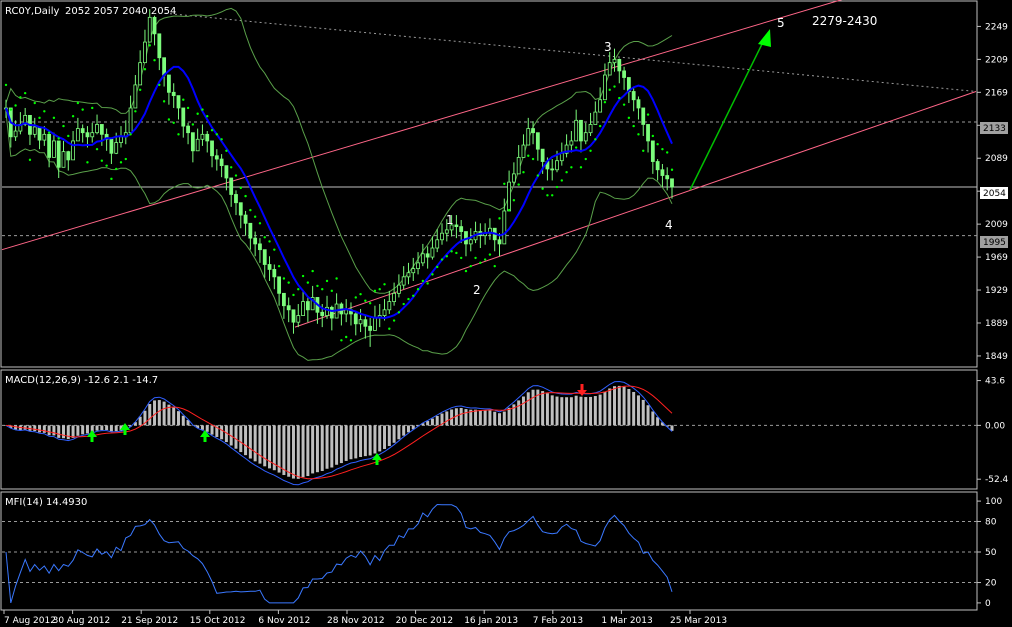 The image size is (1012, 627). I want to click on date-tick-label: 28 Nov 2012, so click(356, 621).